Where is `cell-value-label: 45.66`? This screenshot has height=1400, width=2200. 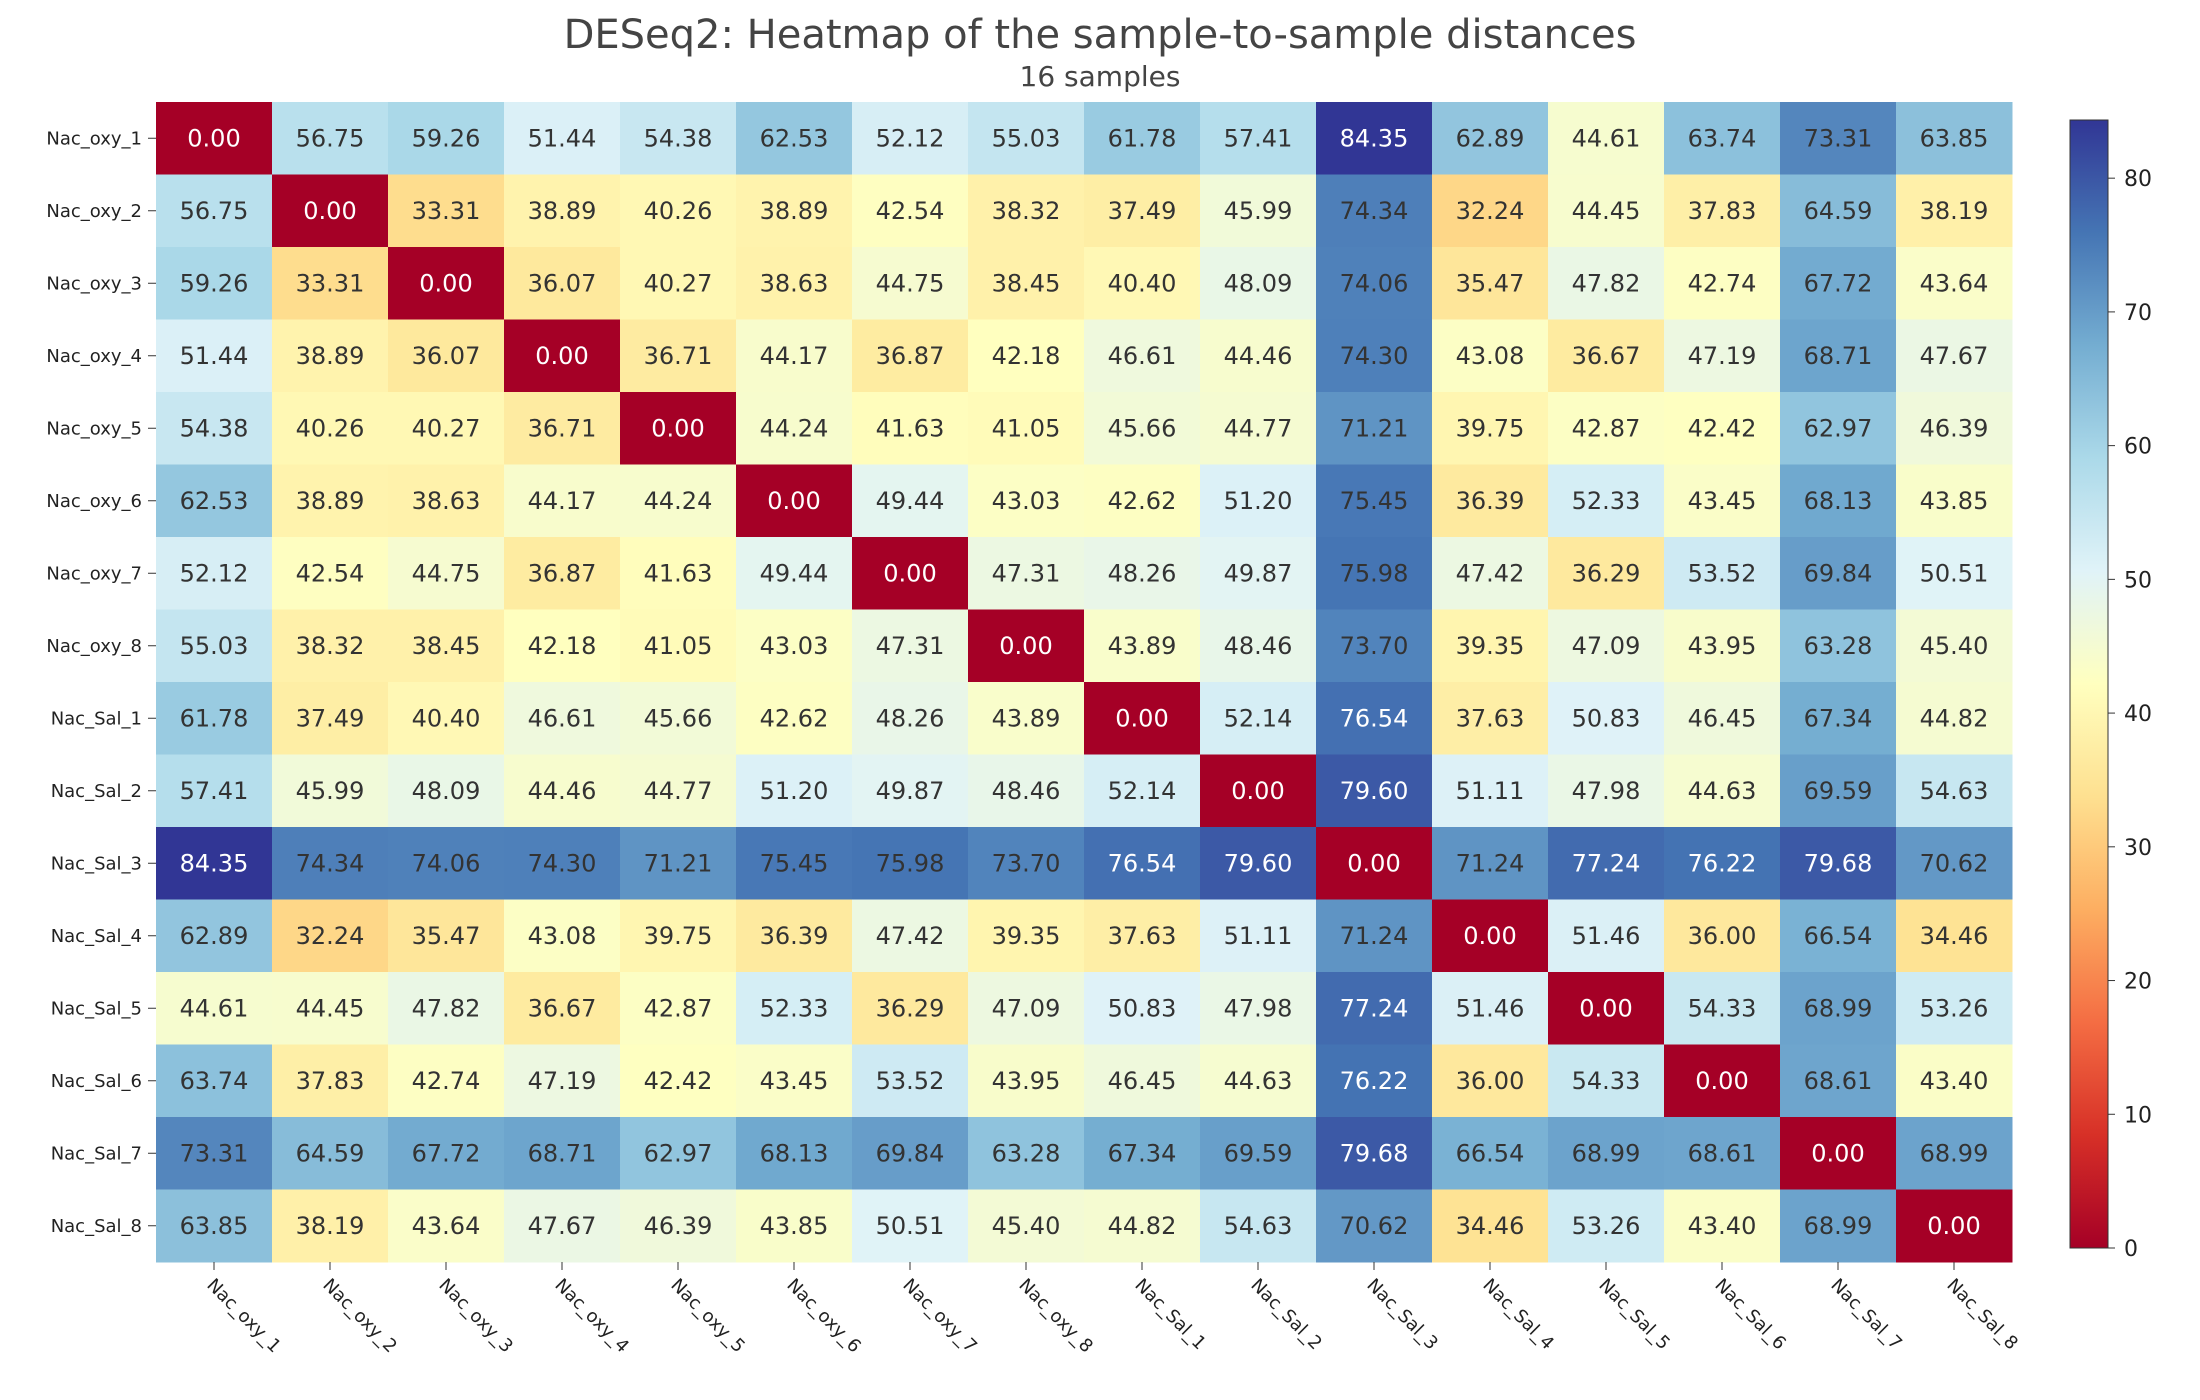 cell-value-label: 45.66 is located at coordinates (678, 718).